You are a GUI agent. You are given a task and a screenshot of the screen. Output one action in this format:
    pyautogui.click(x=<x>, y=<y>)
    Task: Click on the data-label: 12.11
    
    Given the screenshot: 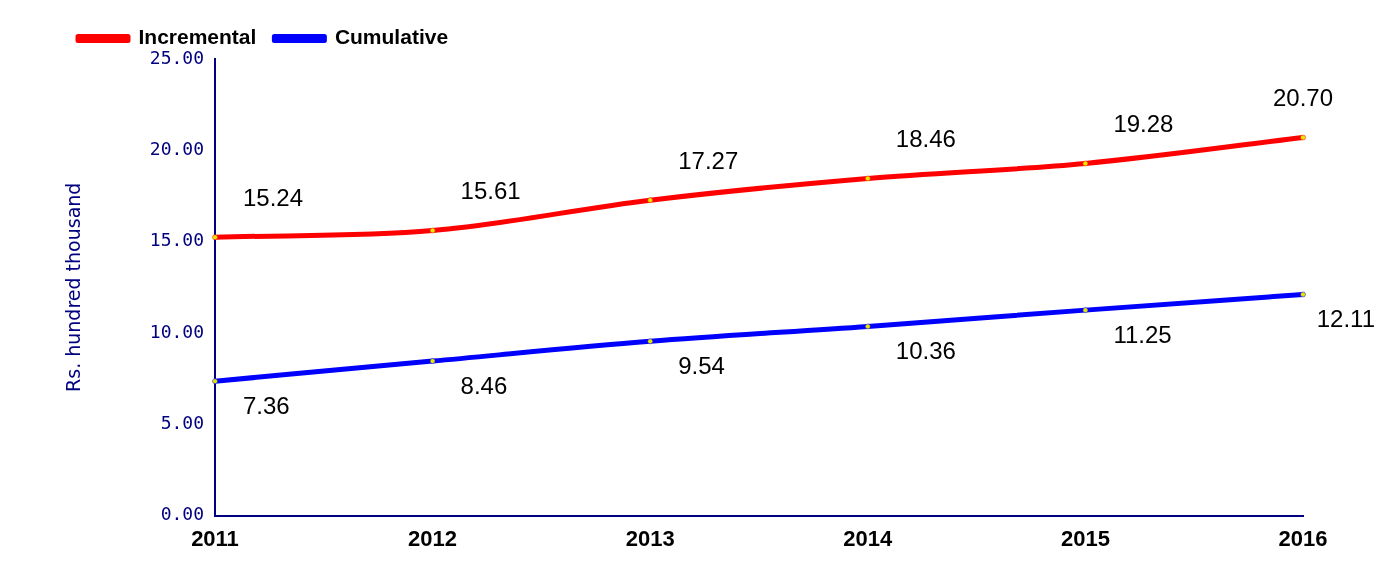 What is the action you would take?
    pyautogui.click(x=1345, y=319)
    